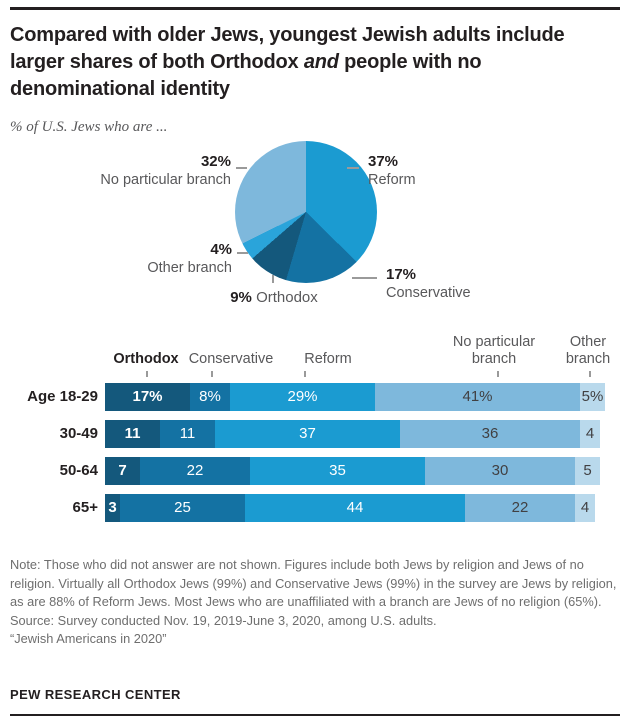 The height and width of the screenshot is (728, 630). Describe the element at coordinates (592, 397) in the screenshot. I see `bar-segment-other-branch: 5%` at that location.